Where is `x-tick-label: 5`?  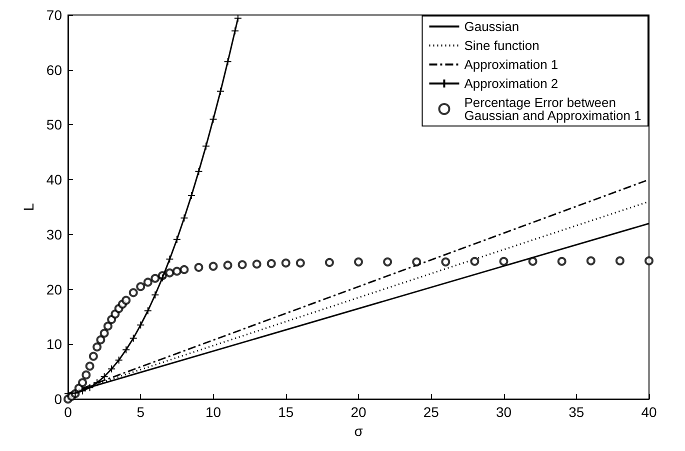 x-tick-label: 5 is located at coordinates (140, 412).